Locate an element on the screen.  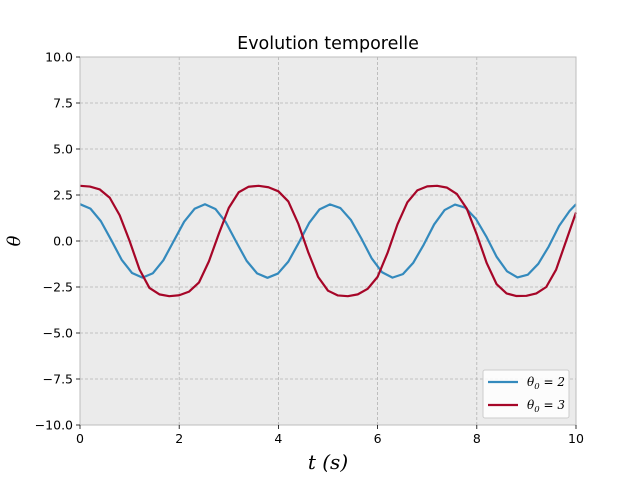
x-axis-label: t (s) is located at coordinates (328, 462).